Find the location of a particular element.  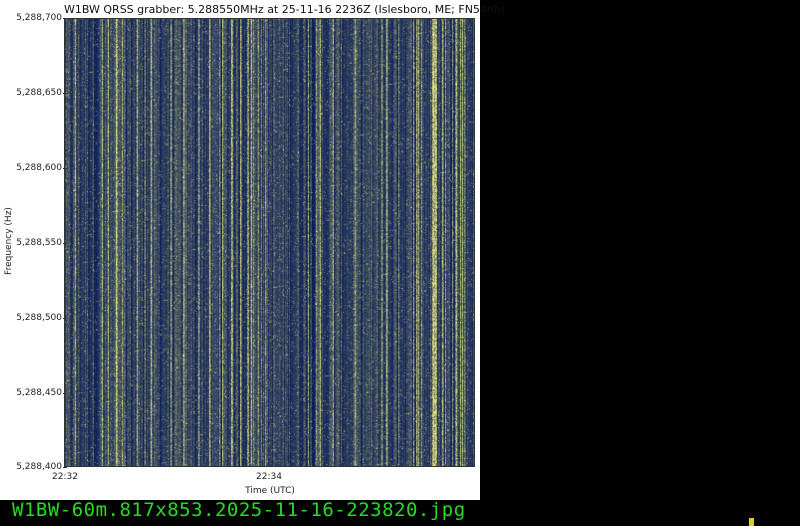

y-tick: 5,288,550 is located at coordinates (41, 243).